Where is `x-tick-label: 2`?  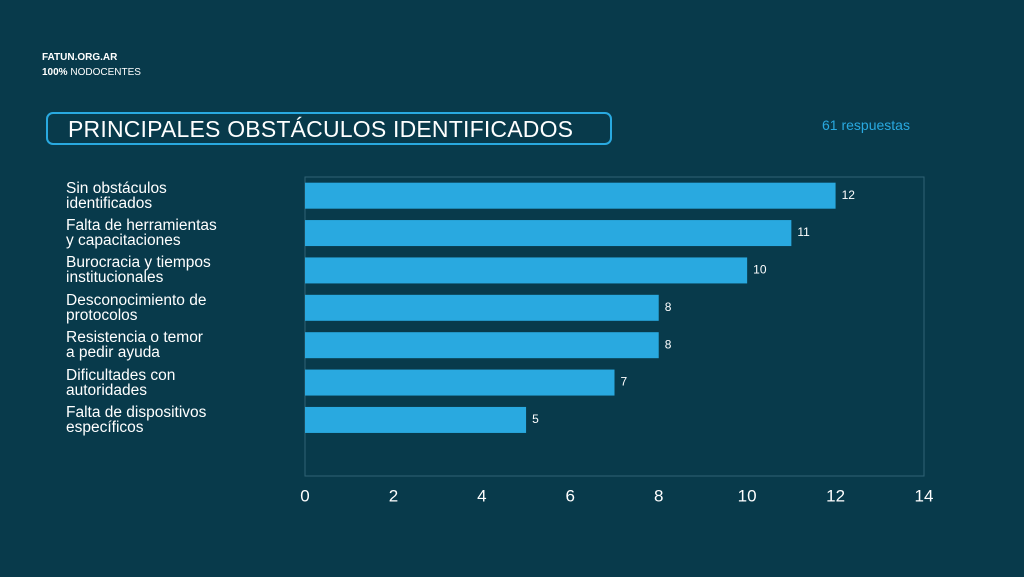
x-tick-label: 2 is located at coordinates (393, 495).